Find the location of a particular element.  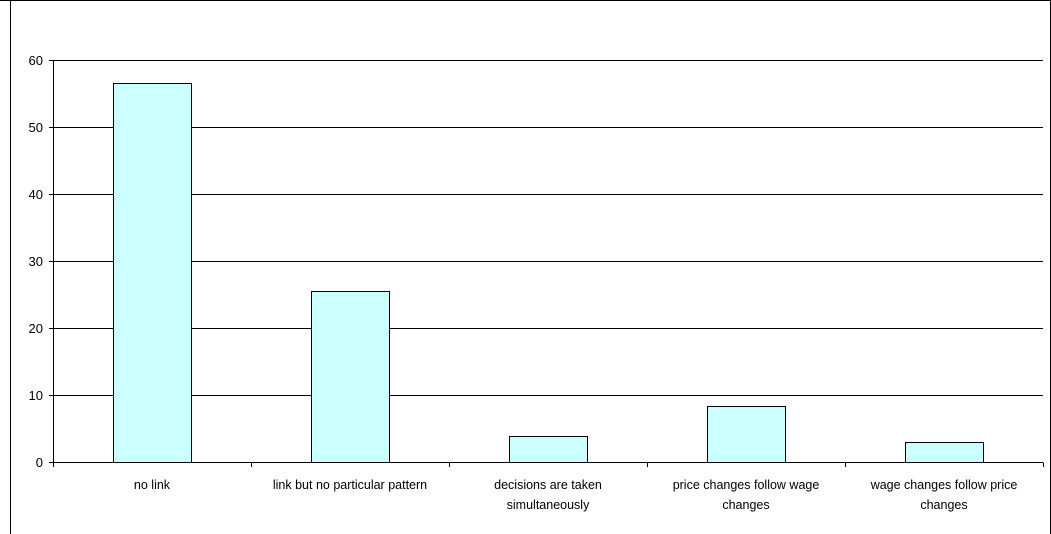

y-tick-label: 60 is located at coordinates (36, 60).